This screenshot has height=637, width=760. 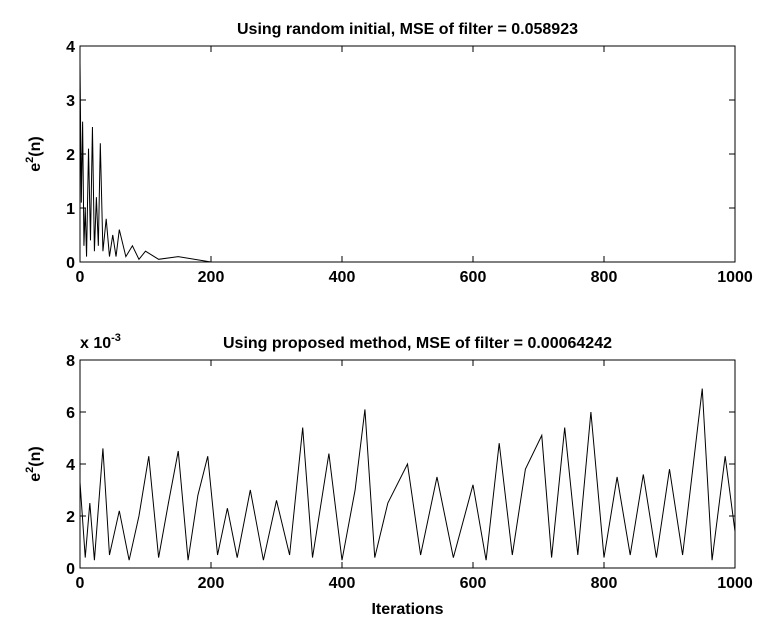 I want to click on y-tick-label: 1, so click(x=70, y=209).